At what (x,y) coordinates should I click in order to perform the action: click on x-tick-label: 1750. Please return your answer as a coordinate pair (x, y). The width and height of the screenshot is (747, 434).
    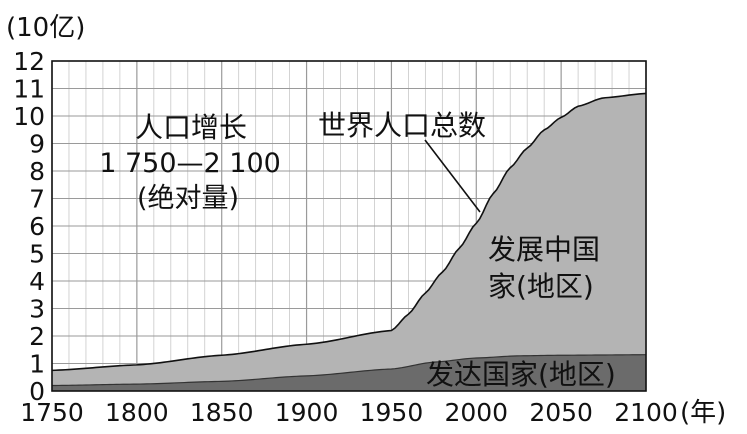
    Looking at the image, I should click on (52, 412).